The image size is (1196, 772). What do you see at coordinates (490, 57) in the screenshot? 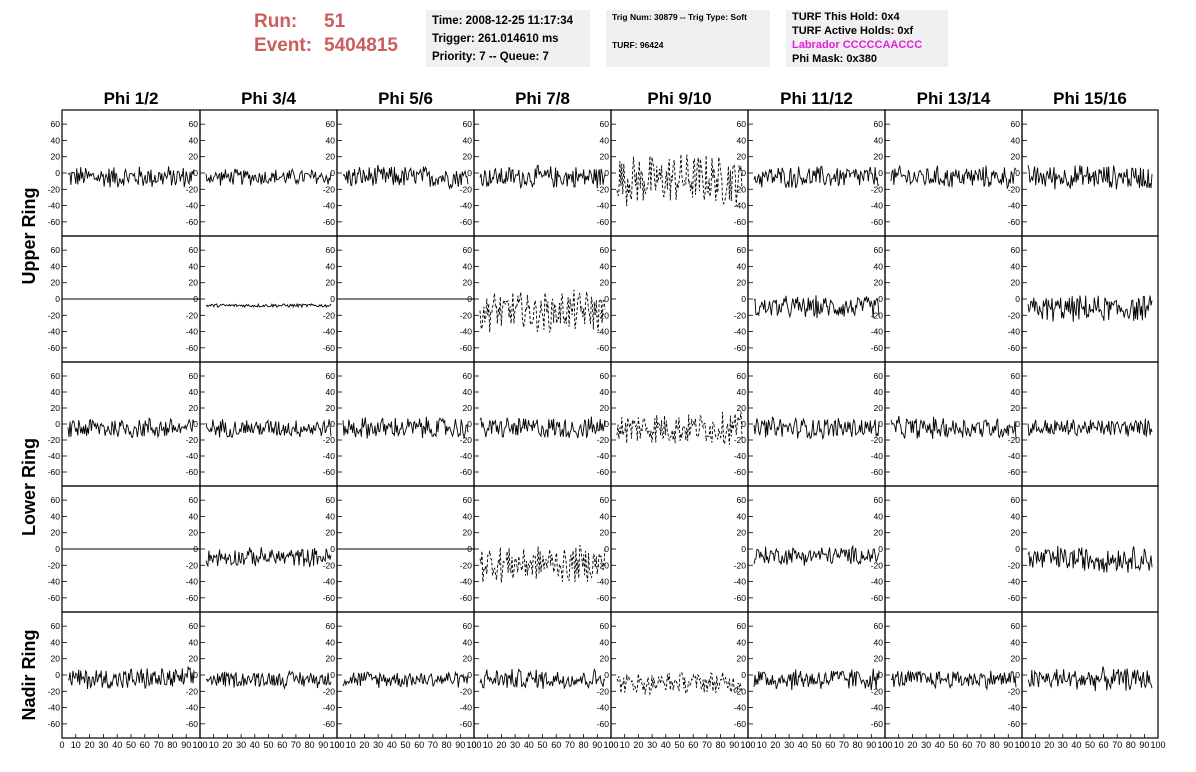
I see `priority-text: Priority: 7 -- Queue: 7` at bounding box center [490, 57].